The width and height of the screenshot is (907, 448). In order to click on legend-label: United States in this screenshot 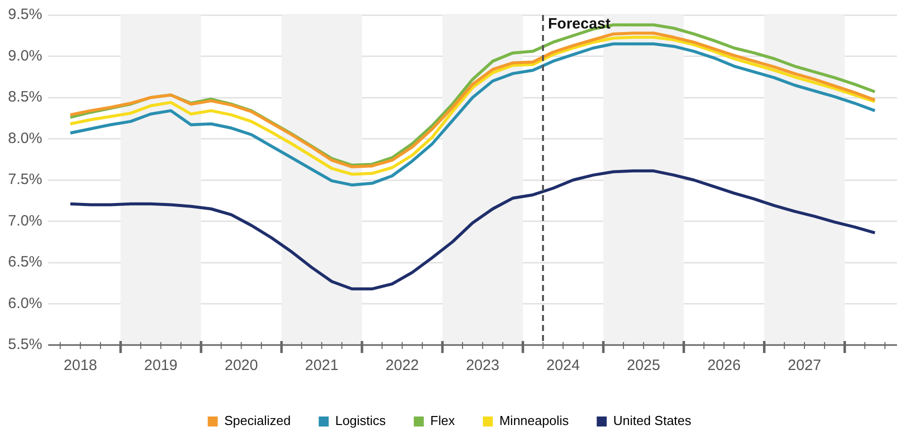, I will do `click(652, 420)`.